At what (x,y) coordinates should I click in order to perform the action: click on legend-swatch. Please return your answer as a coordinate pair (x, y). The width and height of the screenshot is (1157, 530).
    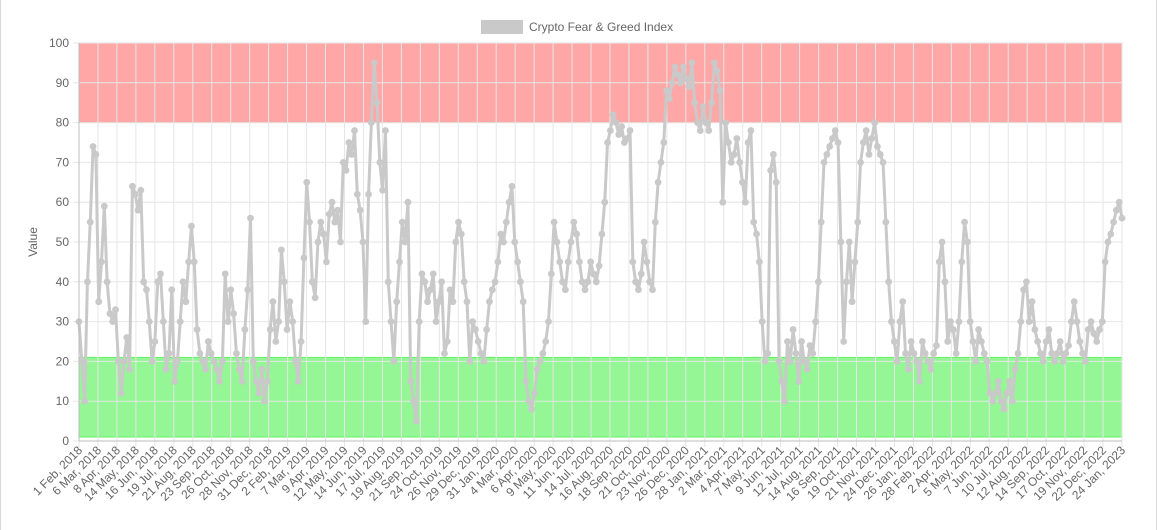
    Looking at the image, I should click on (502, 27).